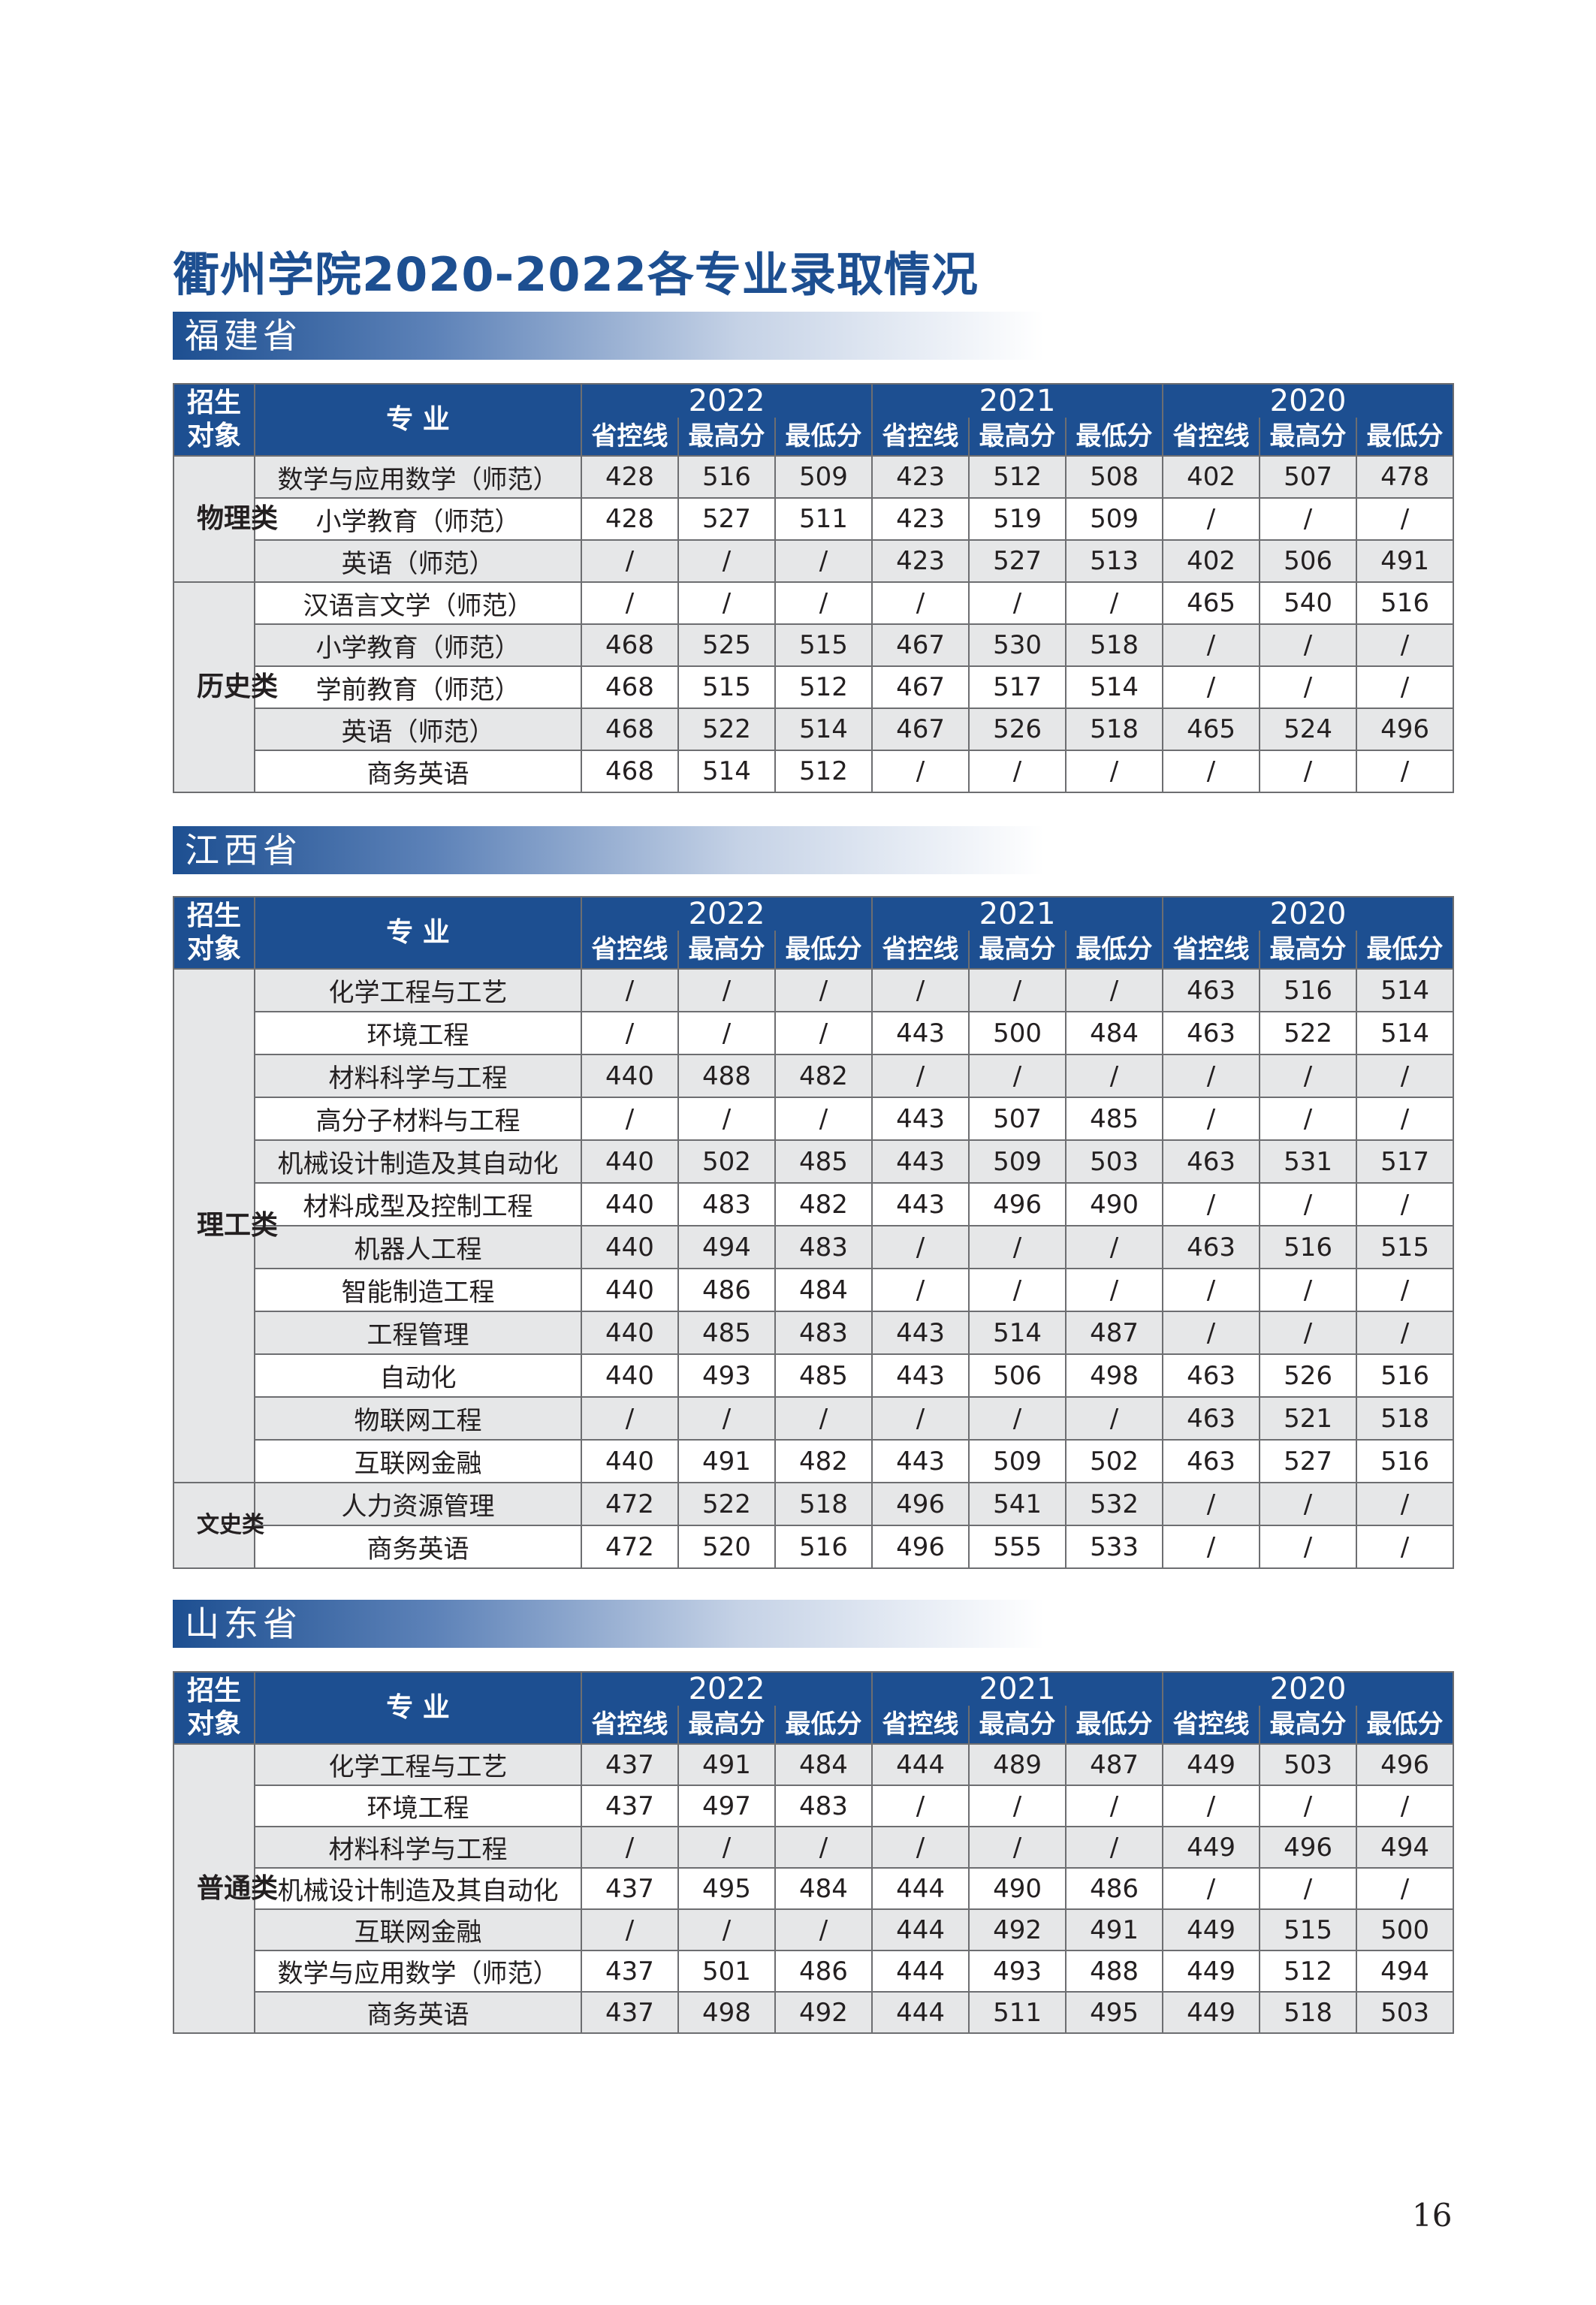 The width and height of the screenshot is (1596, 2305). Describe the element at coordinates (1114, 729) in the screenshot. I see `score-cell: 518` at that location.